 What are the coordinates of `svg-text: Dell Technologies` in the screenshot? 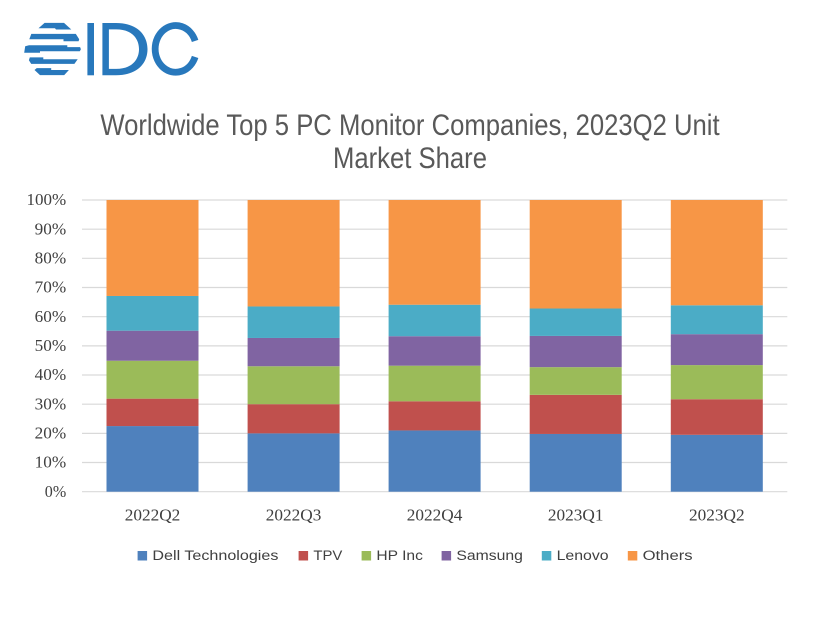 It's located at (215, 555).